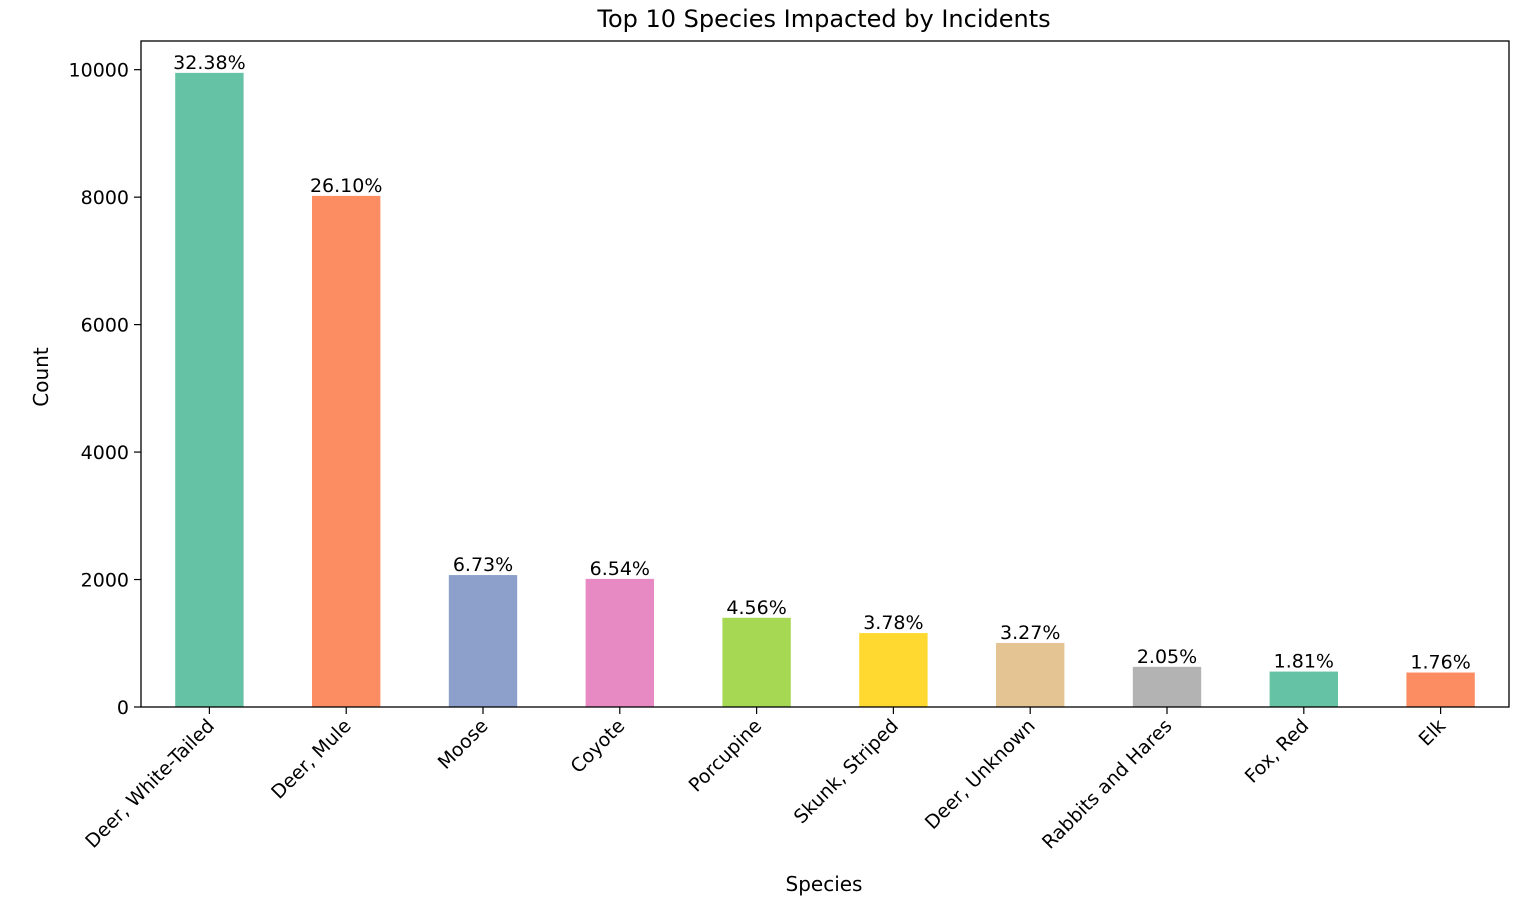 The width and height of the screenshot is (1536, 900). I want to click on bar-data-label: 4.56%, so click(756, 608).